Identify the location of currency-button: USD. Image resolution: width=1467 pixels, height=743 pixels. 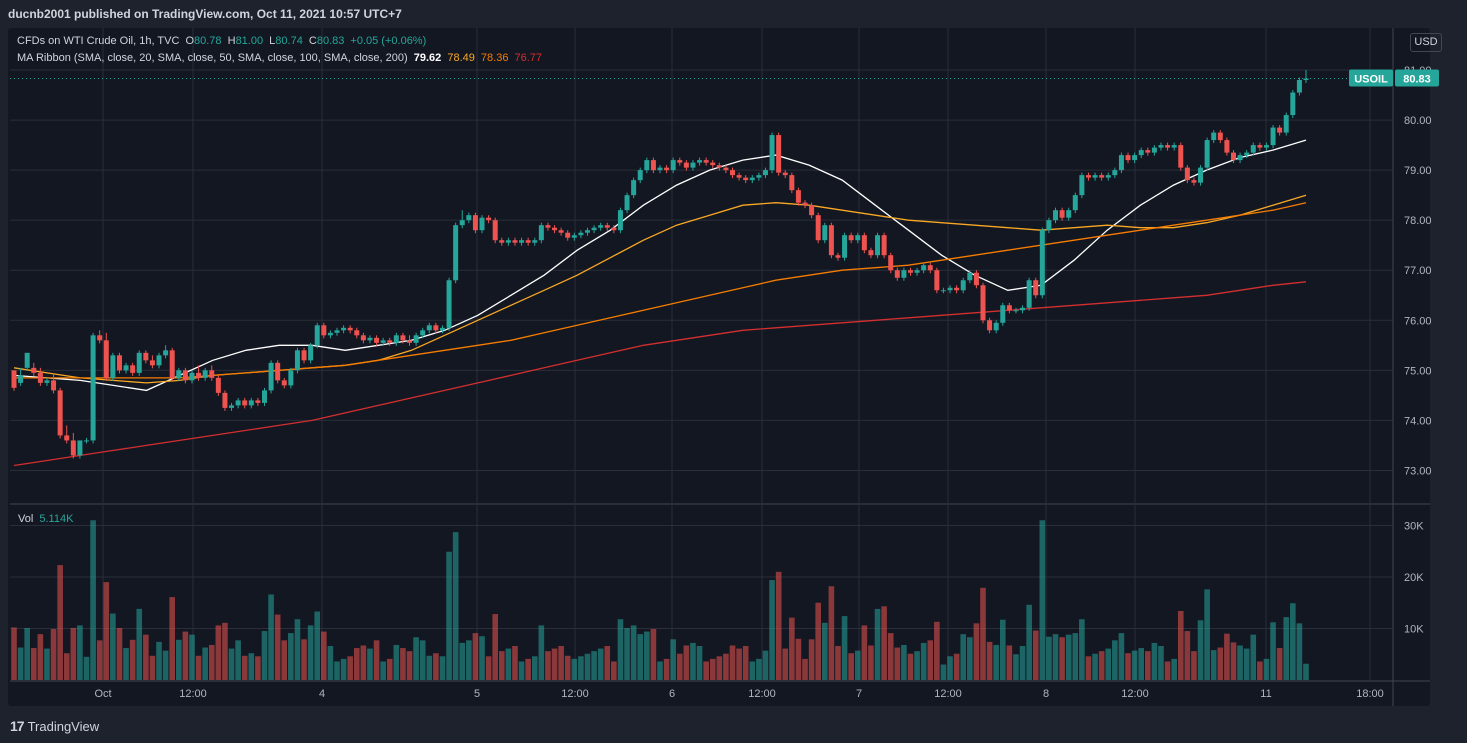
(1426, 42).